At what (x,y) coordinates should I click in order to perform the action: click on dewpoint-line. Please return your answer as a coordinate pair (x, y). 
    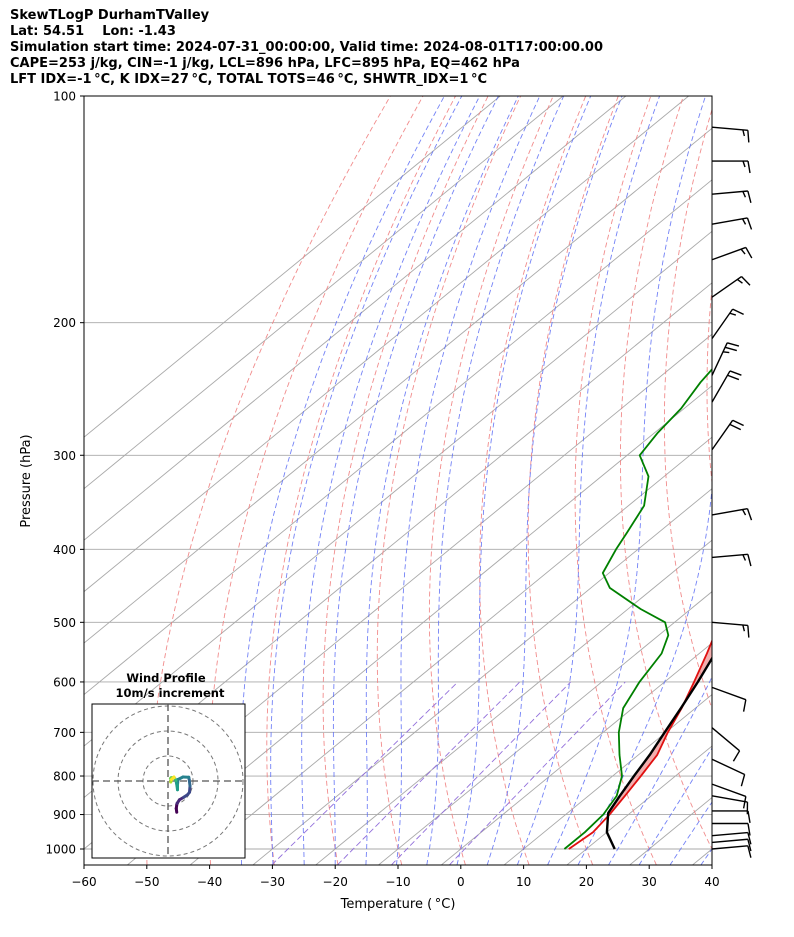
    Looking at the image, I should click on (637, 608).